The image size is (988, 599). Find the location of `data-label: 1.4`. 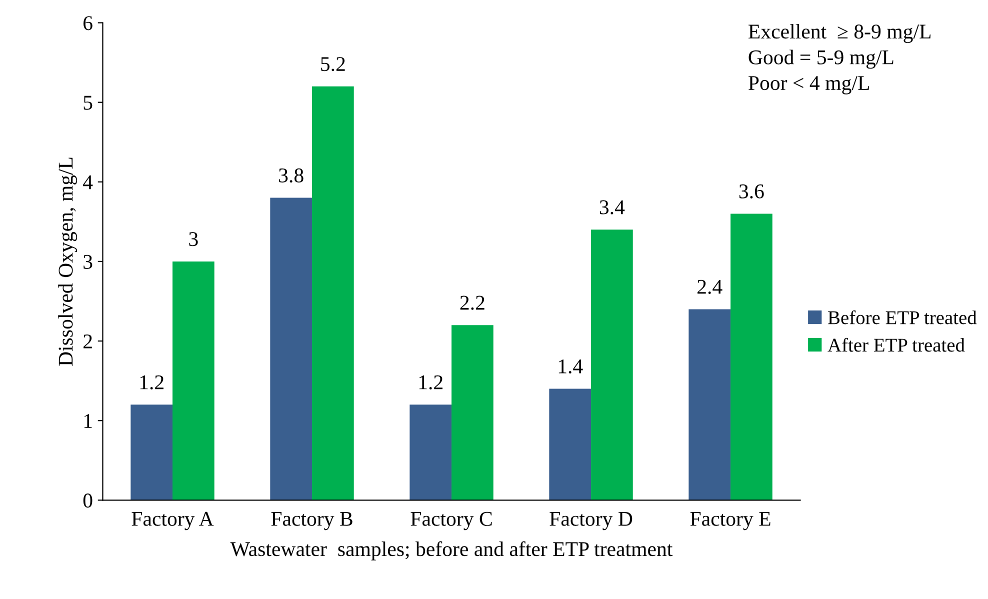

data-label: 1.4 is located at coordinates (570, 366).